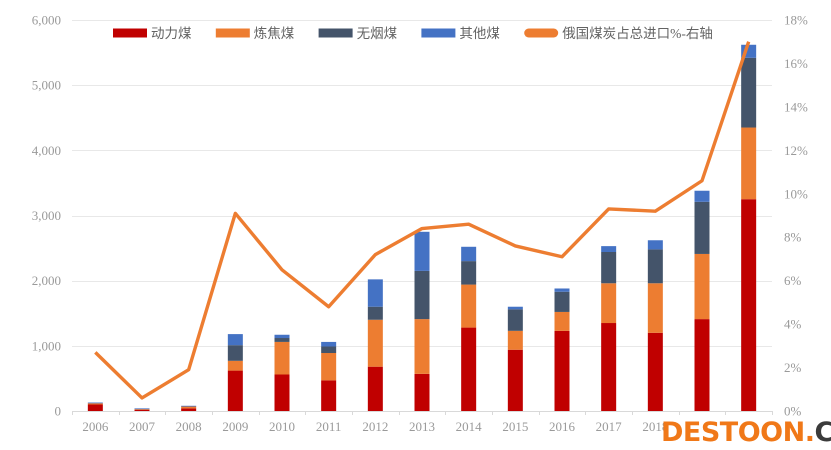 The image size is (831, 450). I want to click on y-axis-right-tick-label: 8%, so click(793, 237).